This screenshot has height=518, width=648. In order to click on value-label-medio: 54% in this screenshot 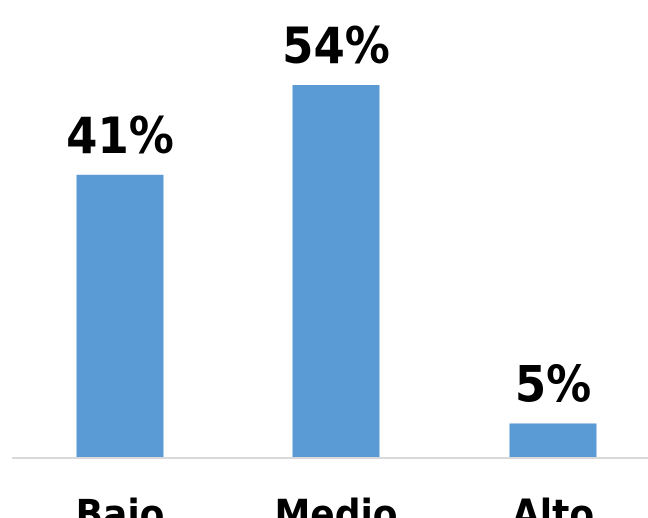, I will do `click(336, 46)`.